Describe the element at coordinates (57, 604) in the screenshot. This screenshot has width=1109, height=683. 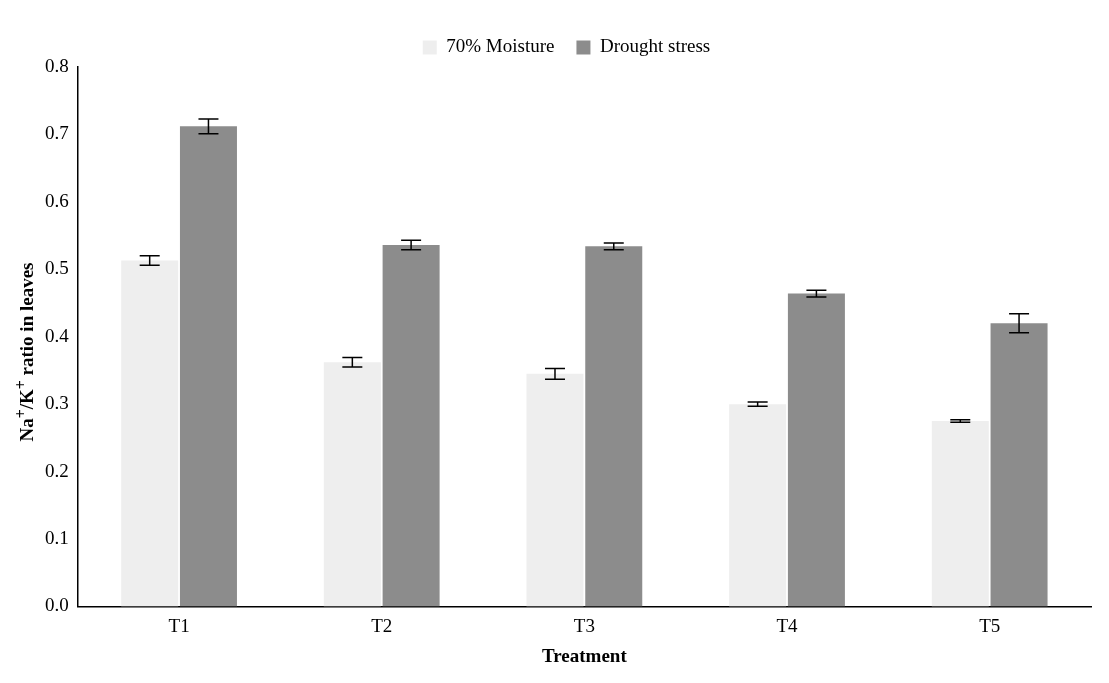
I see `y-tick-label: 0.0` at that location.